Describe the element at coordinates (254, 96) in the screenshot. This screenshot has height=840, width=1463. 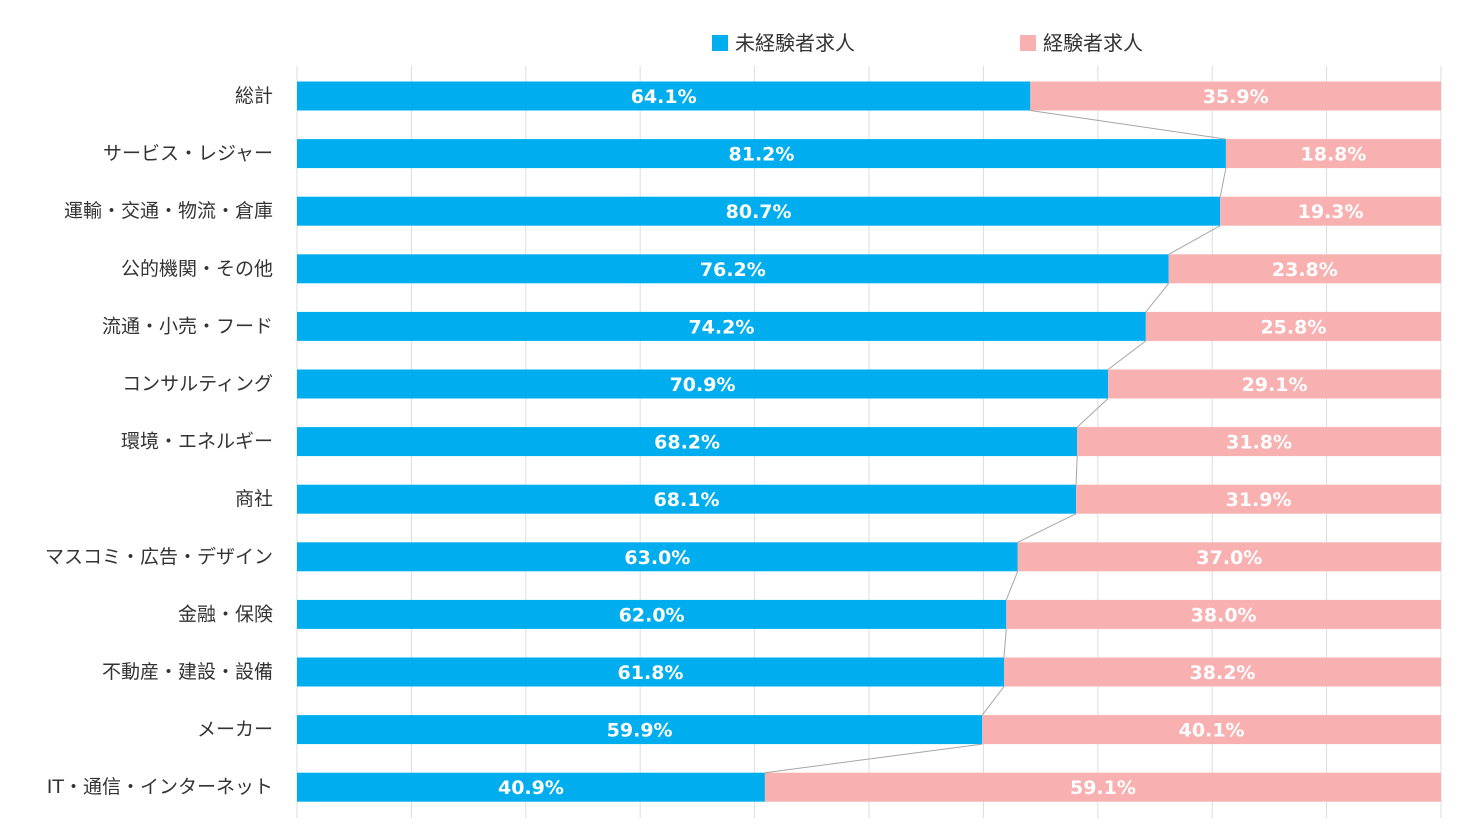
I see `category-label-0: 総計` at that location.